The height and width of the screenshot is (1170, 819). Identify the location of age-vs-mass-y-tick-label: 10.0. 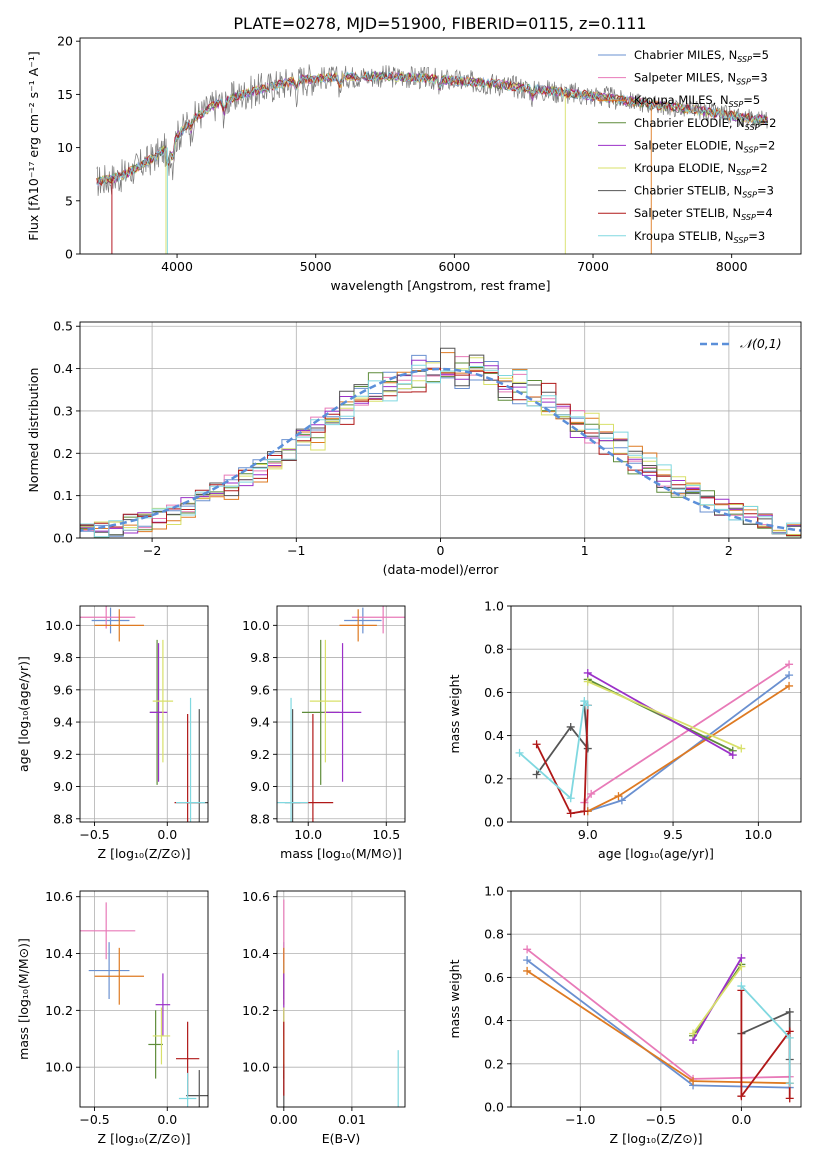
(256, 625).